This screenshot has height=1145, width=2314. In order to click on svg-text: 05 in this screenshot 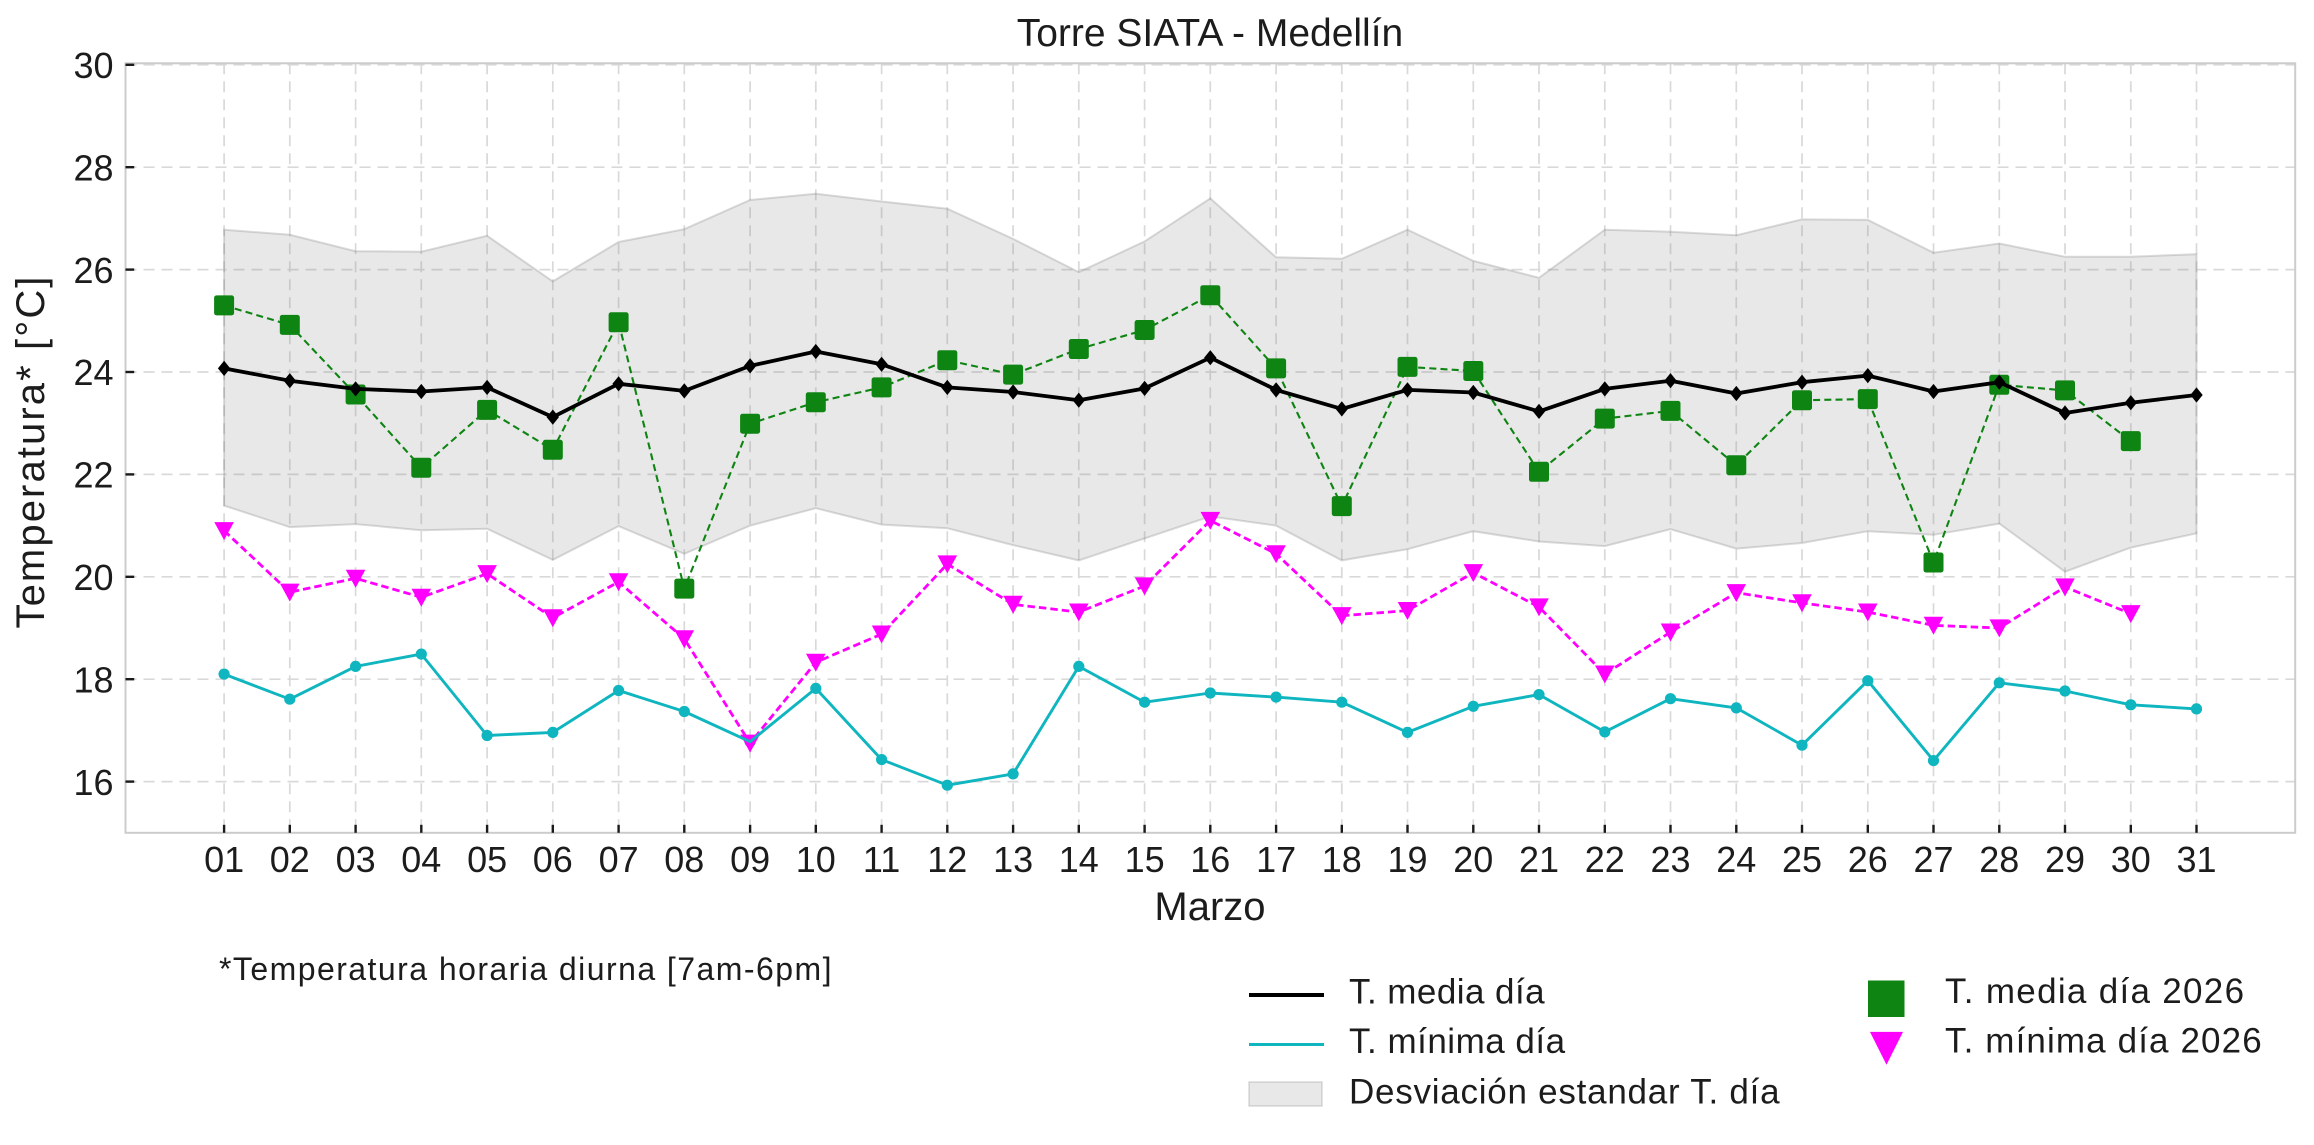, I will do `click(487, 859)`.